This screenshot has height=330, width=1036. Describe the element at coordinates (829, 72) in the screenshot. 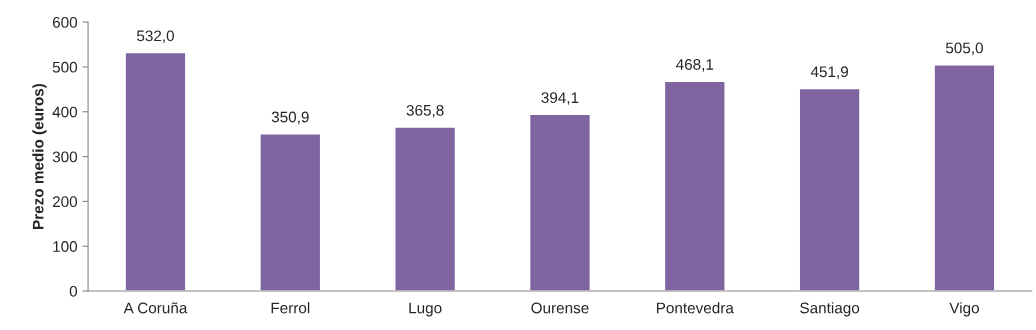

I see `data-label: 451,9` at that location.